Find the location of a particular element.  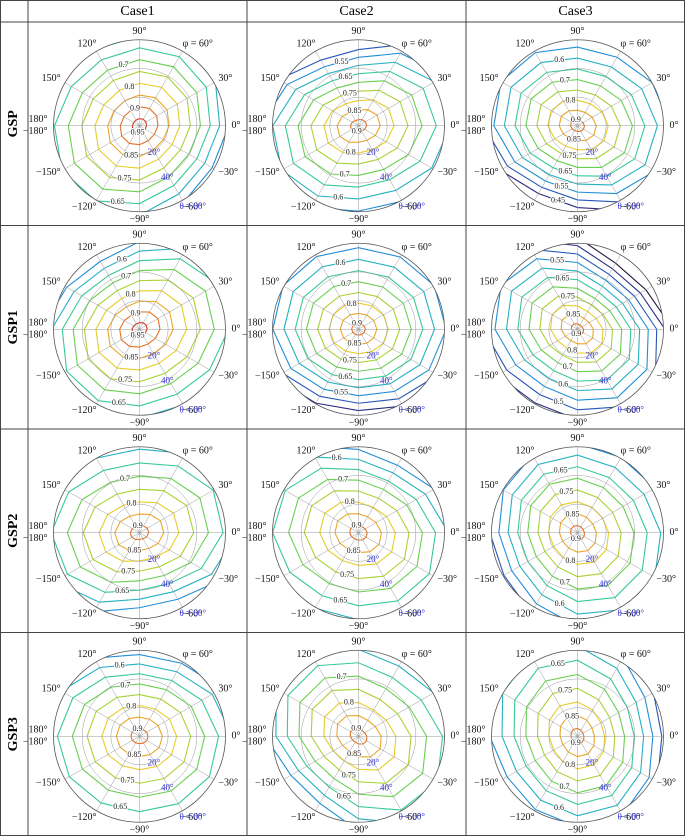

column-header: Case3 is located at coordinates (575, 11).